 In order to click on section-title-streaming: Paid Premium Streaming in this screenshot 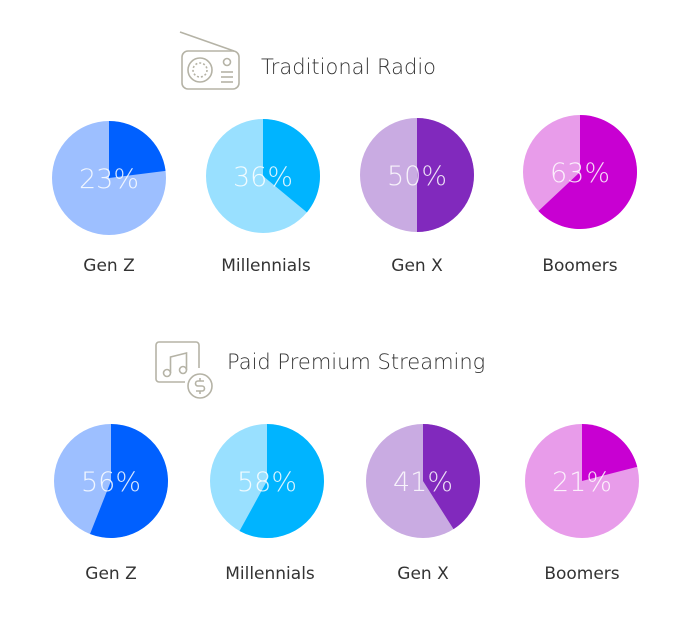, I will do `click(356, 362)`.